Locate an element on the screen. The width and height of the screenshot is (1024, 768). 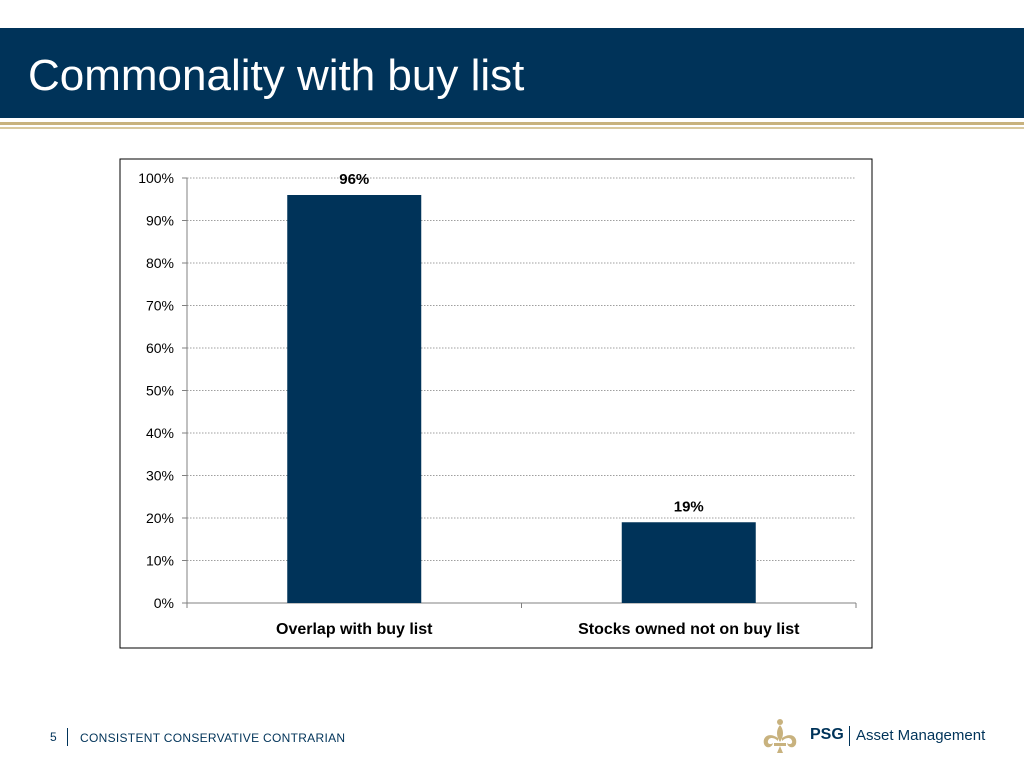
y-tick-label: 70% is located at coordinates (160, 306).